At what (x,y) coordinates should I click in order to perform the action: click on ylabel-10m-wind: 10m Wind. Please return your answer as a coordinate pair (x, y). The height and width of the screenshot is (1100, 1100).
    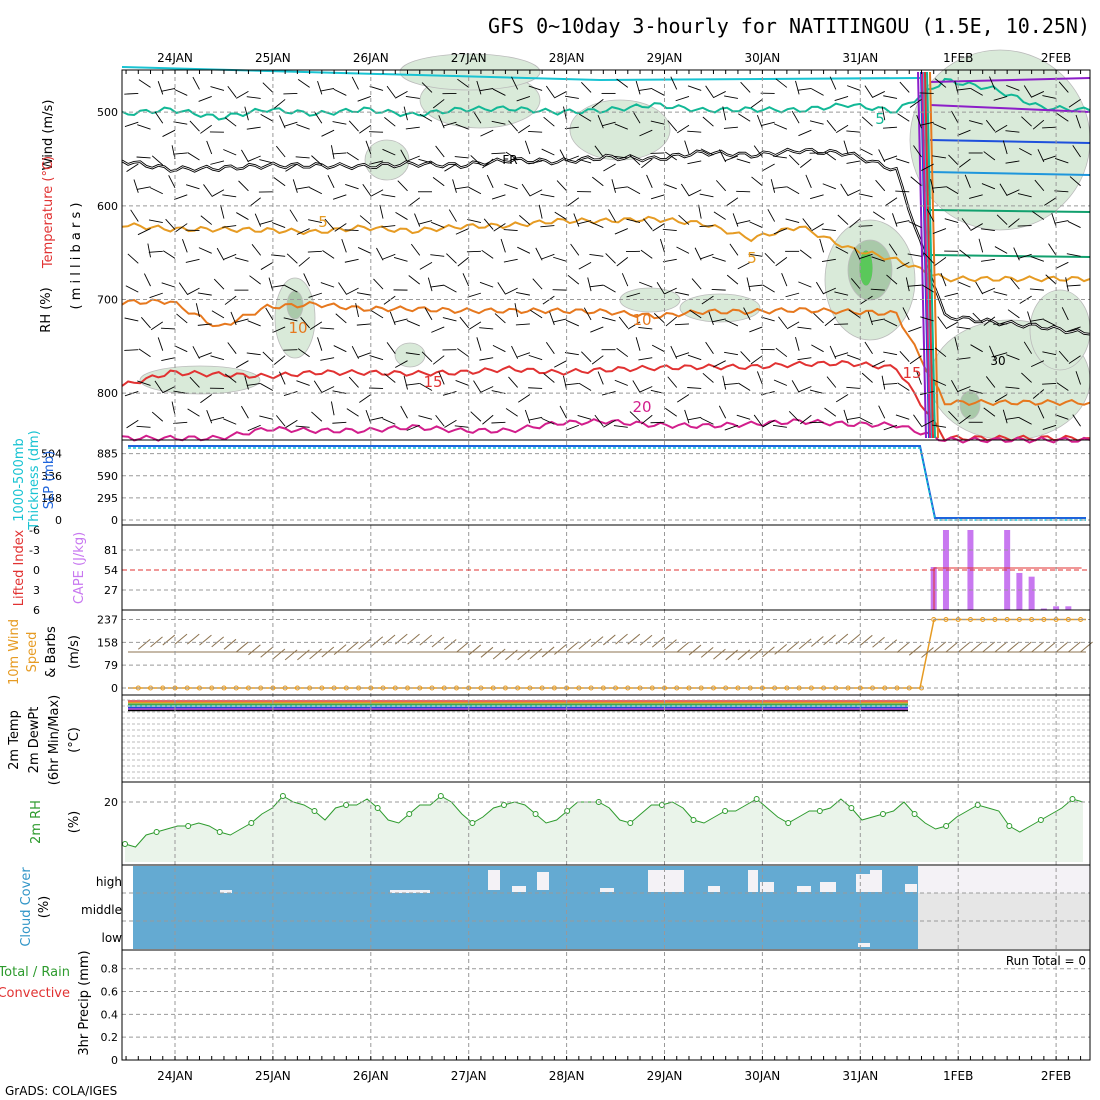
    Looking at the image, I should click on (14, 652).